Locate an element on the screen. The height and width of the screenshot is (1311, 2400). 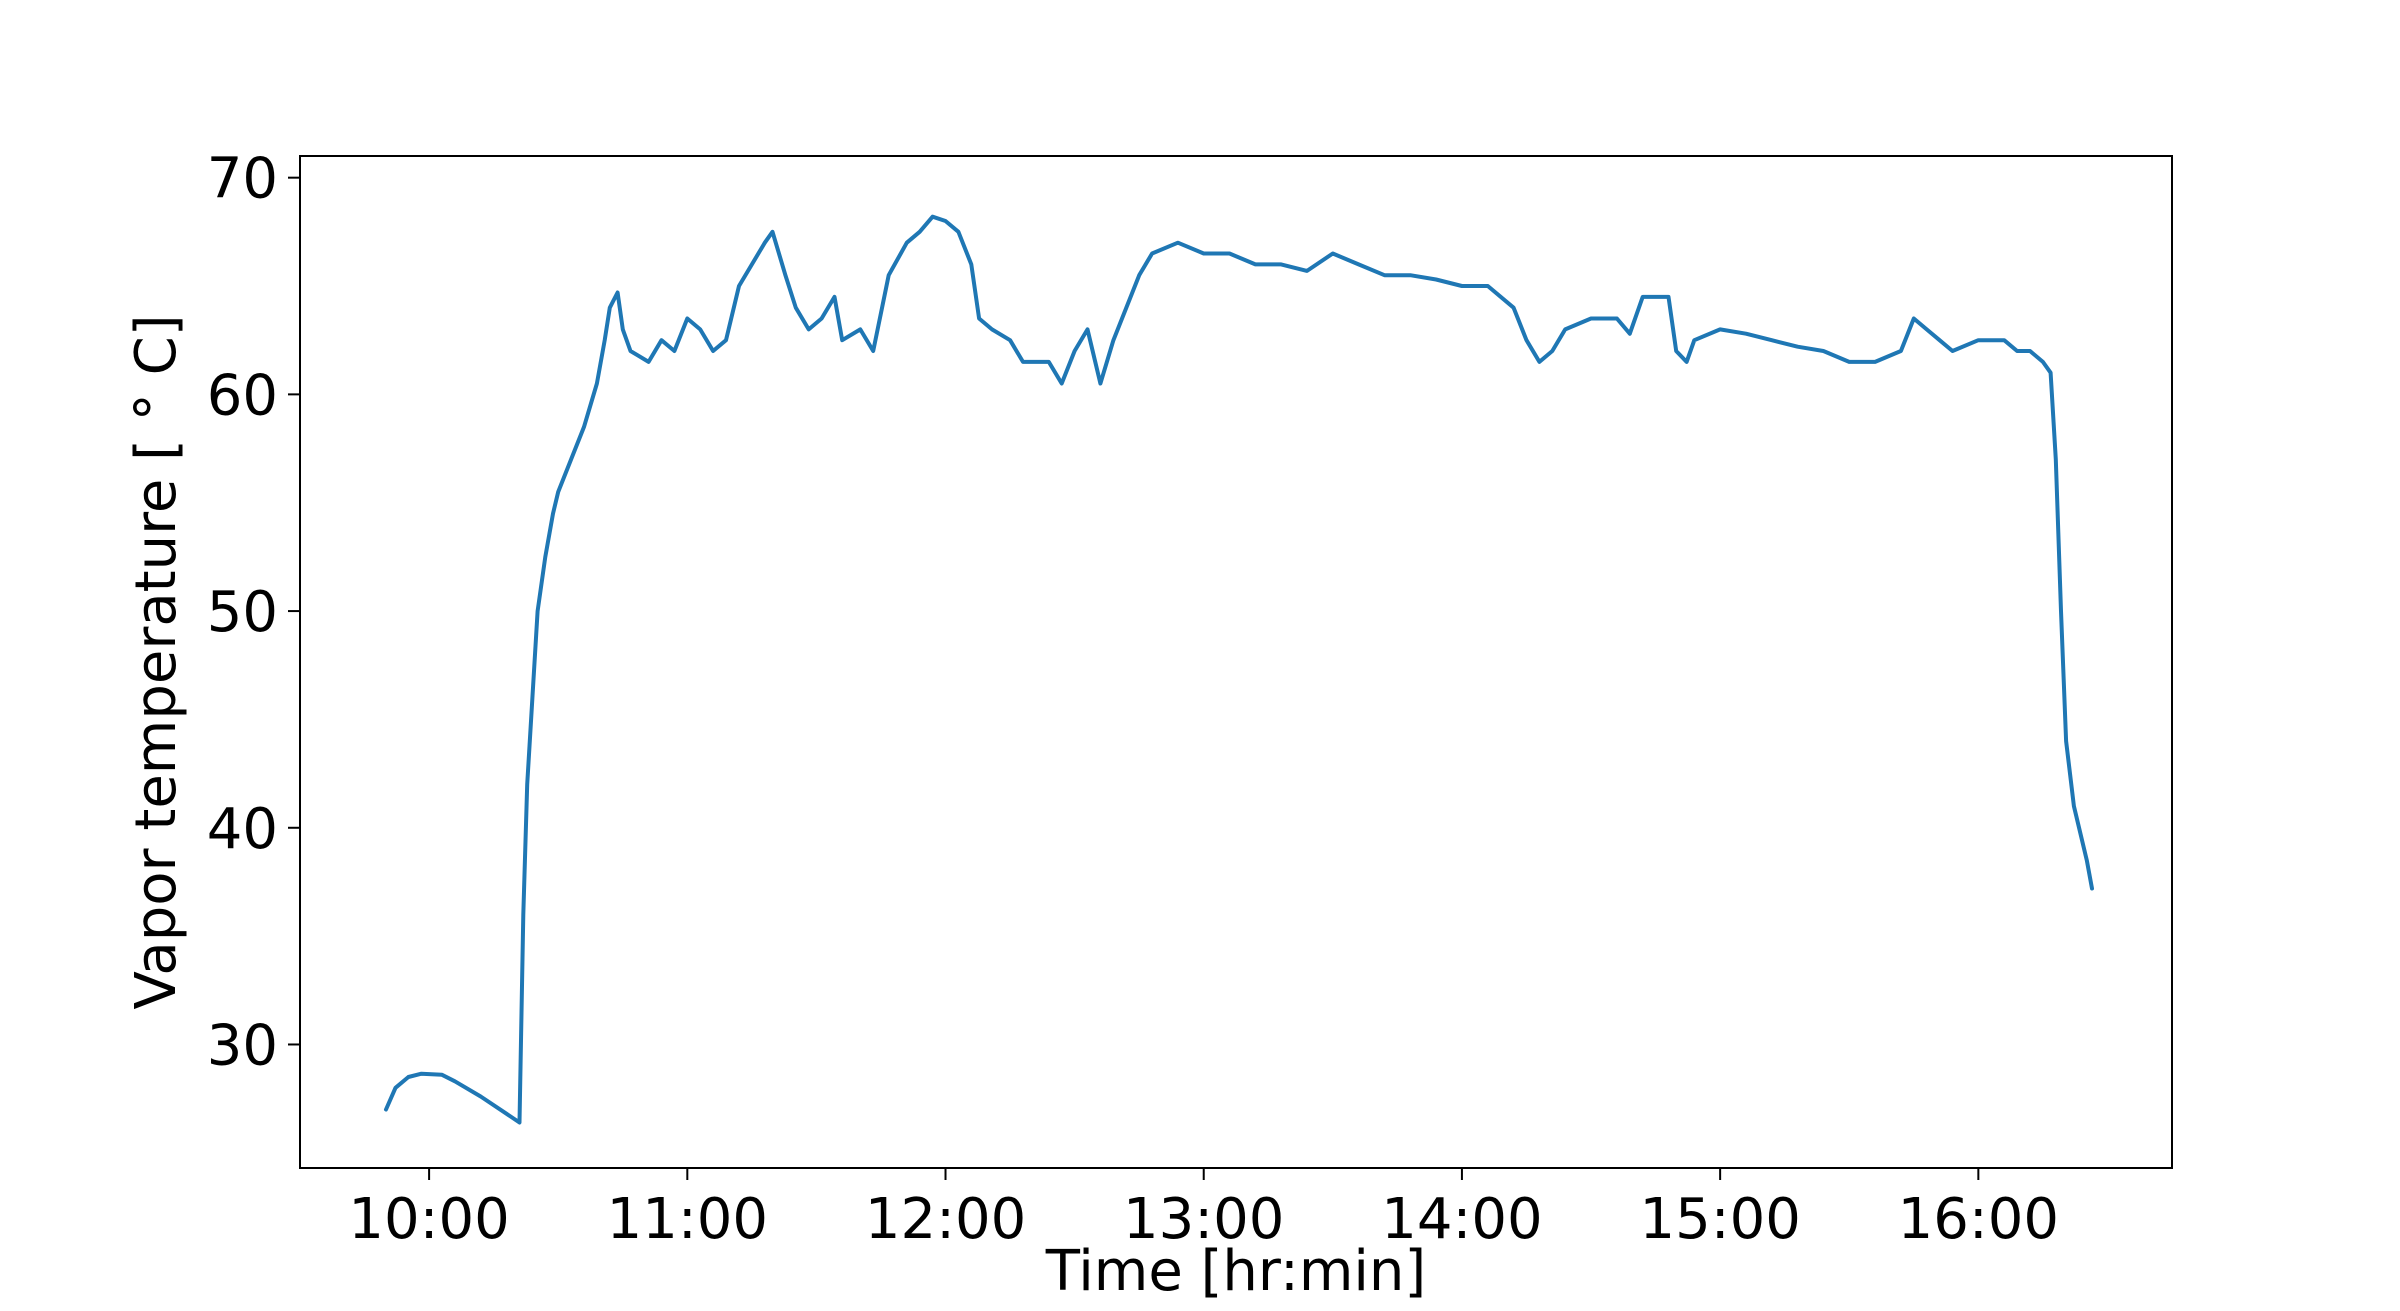
x-axis-label: Time [hr:min] is located at coordinates (1236, 1271).